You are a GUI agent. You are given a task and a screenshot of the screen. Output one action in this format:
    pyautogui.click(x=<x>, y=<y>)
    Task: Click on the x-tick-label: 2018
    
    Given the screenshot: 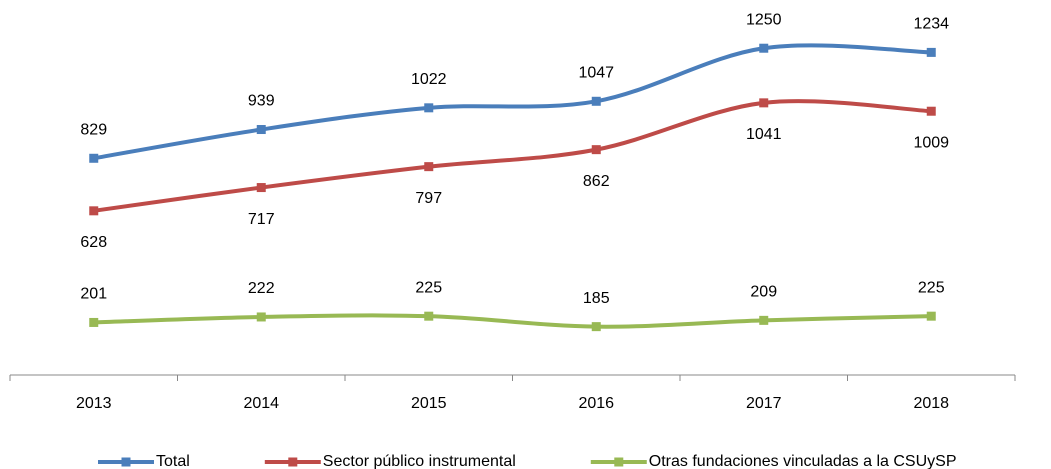 What is the action you would take?
    pyautogui.click(x=931, y=403)
    